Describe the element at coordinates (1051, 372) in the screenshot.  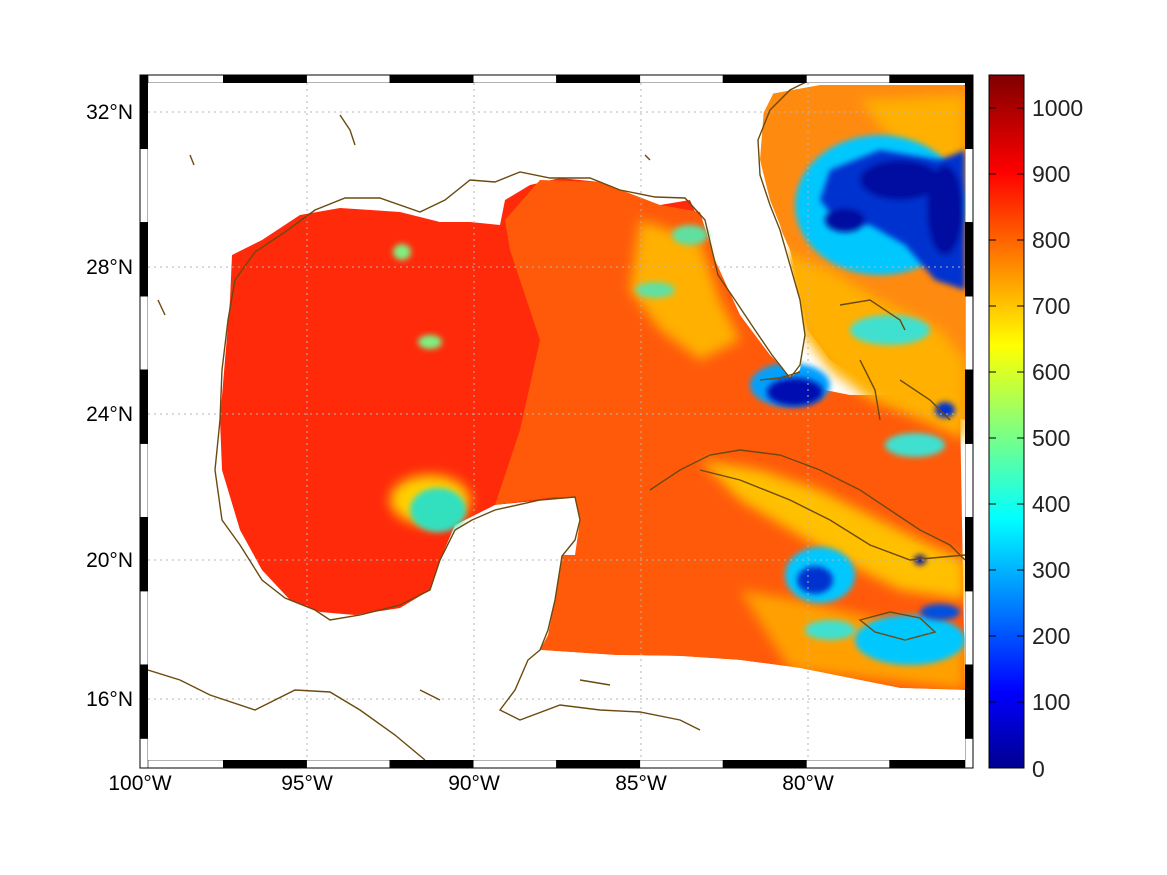
I see `colorbar-label: 600` at that location.